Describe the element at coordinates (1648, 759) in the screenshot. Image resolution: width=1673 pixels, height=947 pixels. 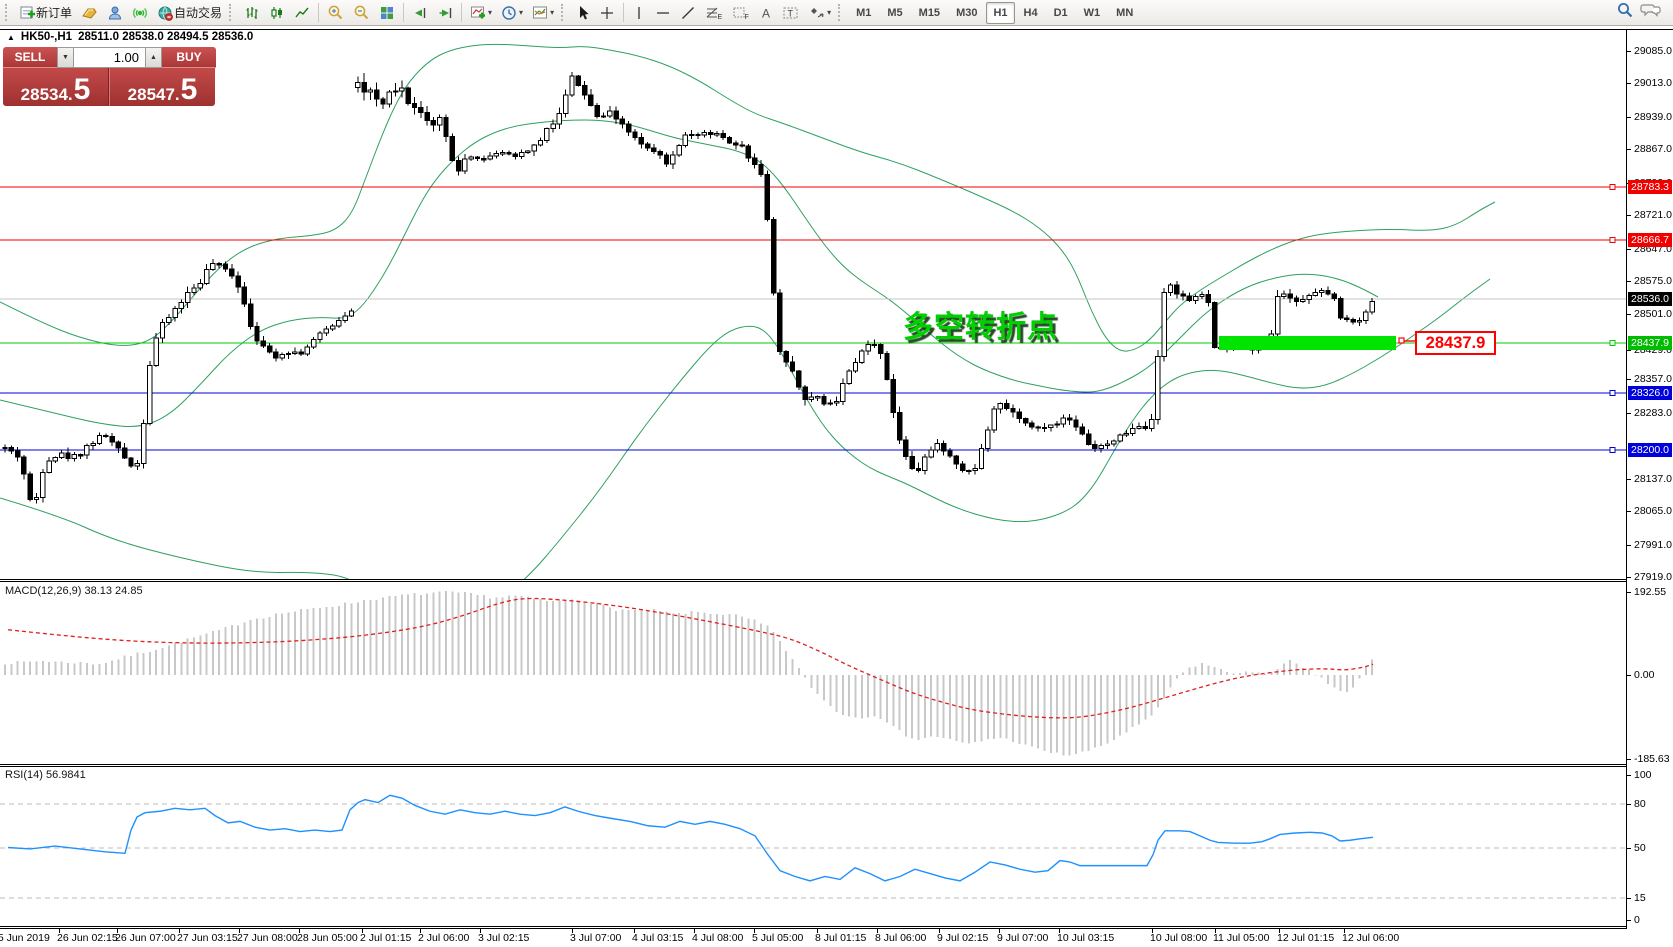
I see `macd-axis-tick: -185.63` at that location.